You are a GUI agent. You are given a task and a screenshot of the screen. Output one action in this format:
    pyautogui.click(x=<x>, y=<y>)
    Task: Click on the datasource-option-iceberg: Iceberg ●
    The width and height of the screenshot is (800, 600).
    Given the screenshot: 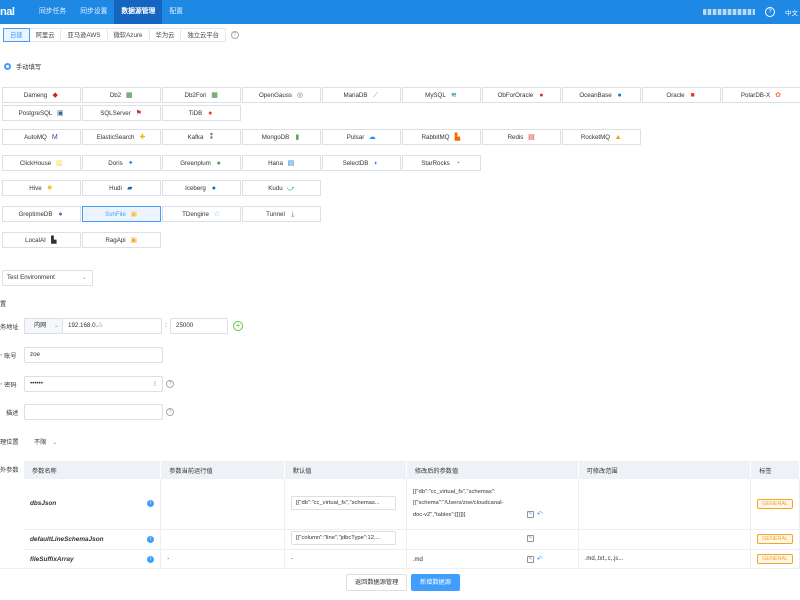 What is the action you would take?
    pyautogui.click(x=201, y=188)
    